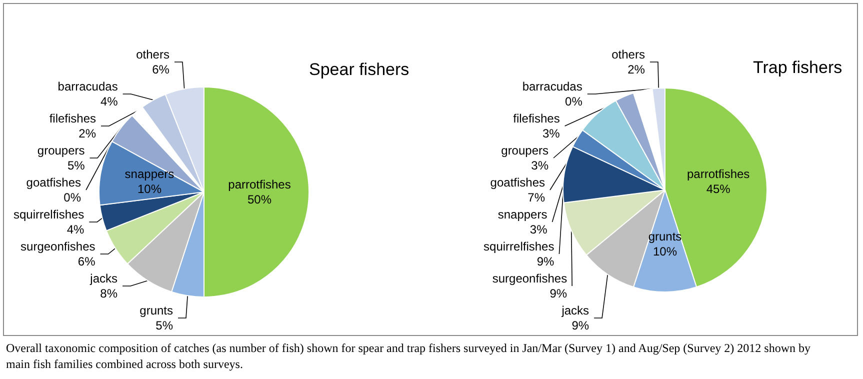 This screenshot has width=863, height=379. What do you see at coordinates (88, 87) in the screenshot?
I see `slice-label: barracudas` at bounding box center [88, 87].